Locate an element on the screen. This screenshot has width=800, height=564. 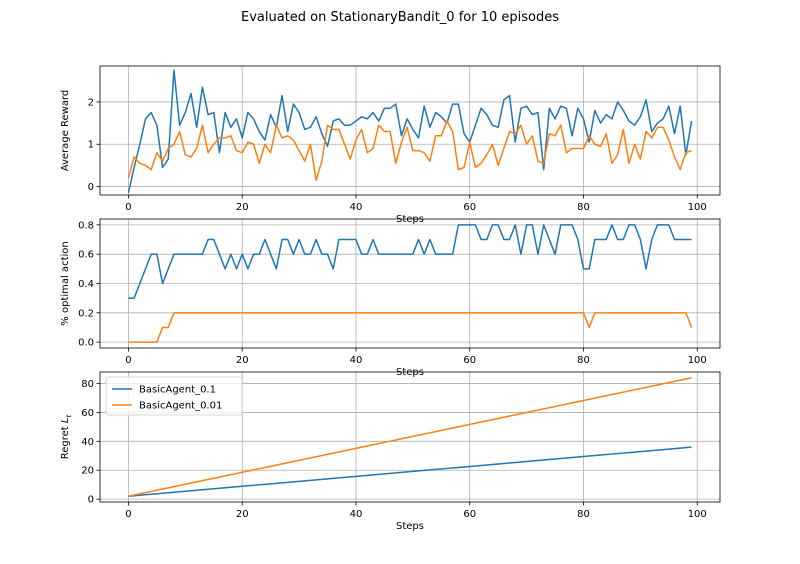
legend: BasicAgent_0.1 BasicAgent_0.01 is located at coordinates (174, 396).